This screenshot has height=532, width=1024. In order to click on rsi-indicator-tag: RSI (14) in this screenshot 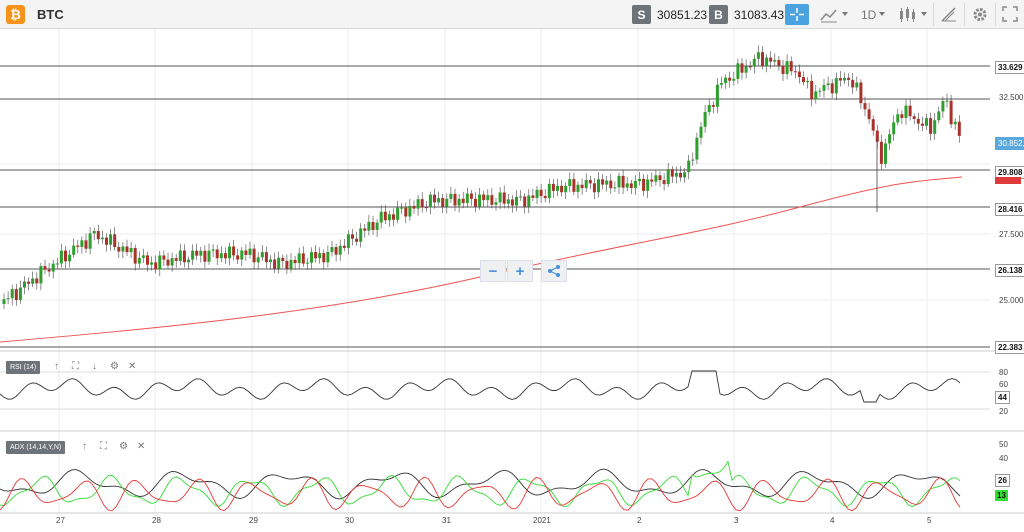, I will do `click(23, 367)`.